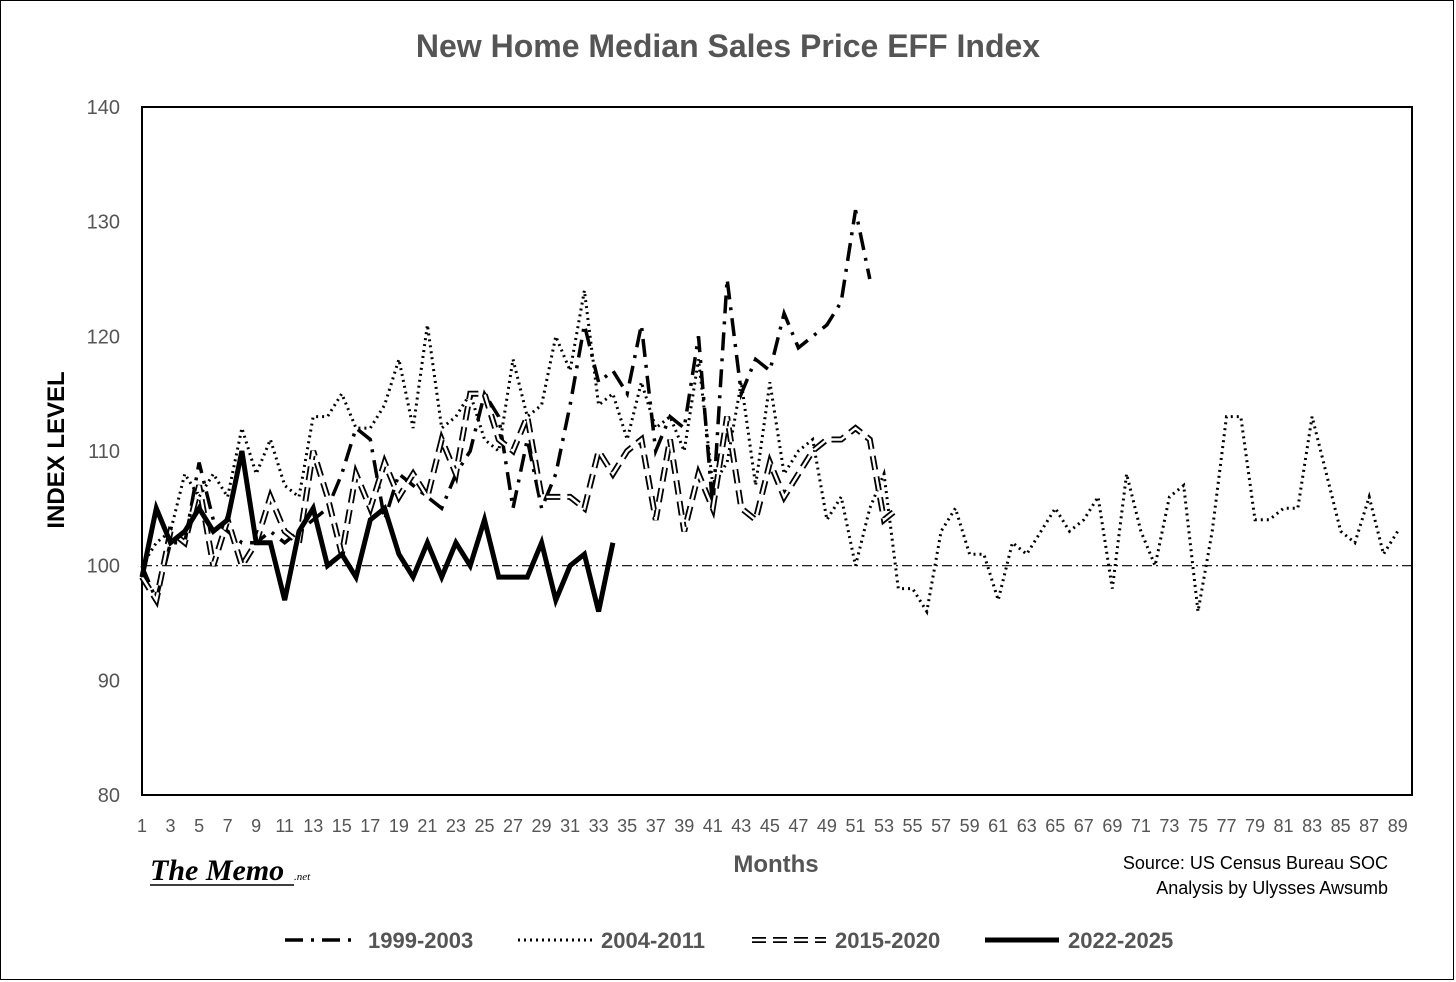  I want to click on x-tick-label: 25, so click(484, 826).